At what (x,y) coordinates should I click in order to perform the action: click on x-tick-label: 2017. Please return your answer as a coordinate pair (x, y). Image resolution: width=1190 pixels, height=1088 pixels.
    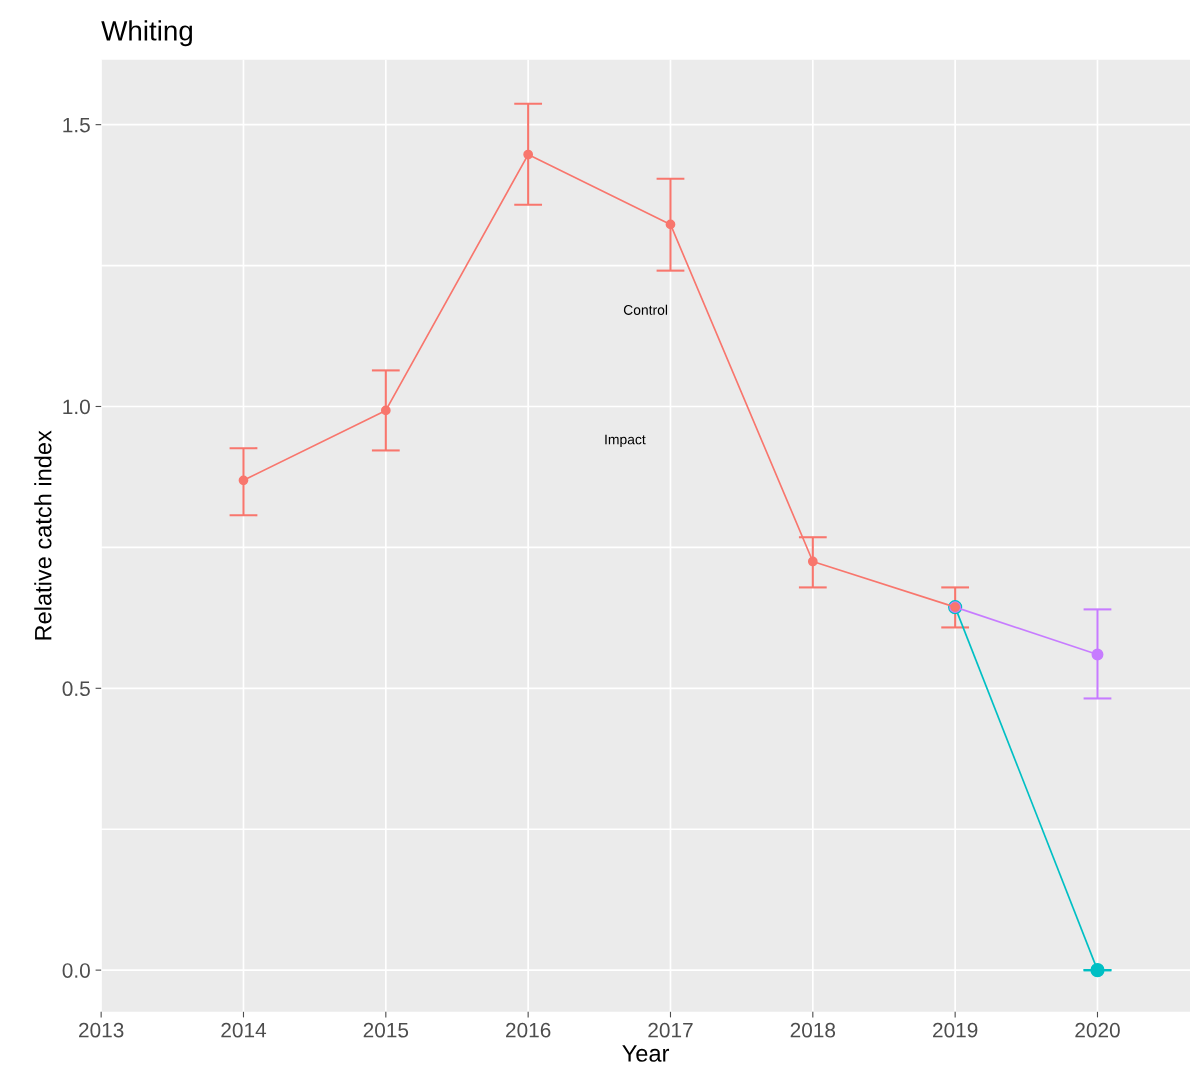
    Looking at the image, I should click on (670, 1030).